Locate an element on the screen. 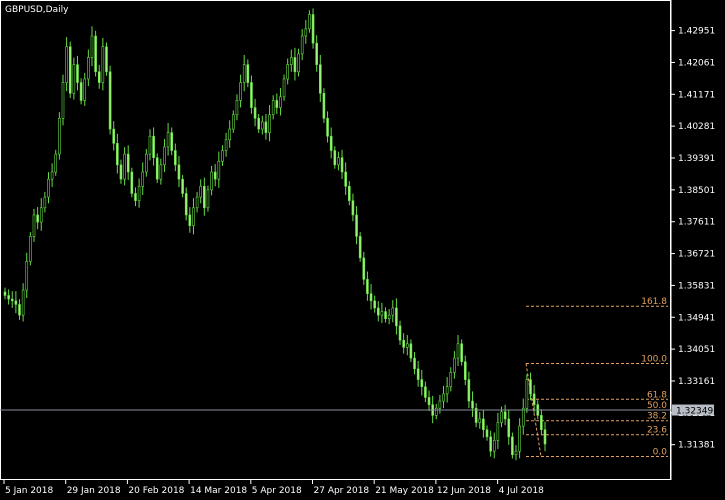 The image size is (725, 500). price-tick-label: 1.34051 is located at coordinates (696, 350).